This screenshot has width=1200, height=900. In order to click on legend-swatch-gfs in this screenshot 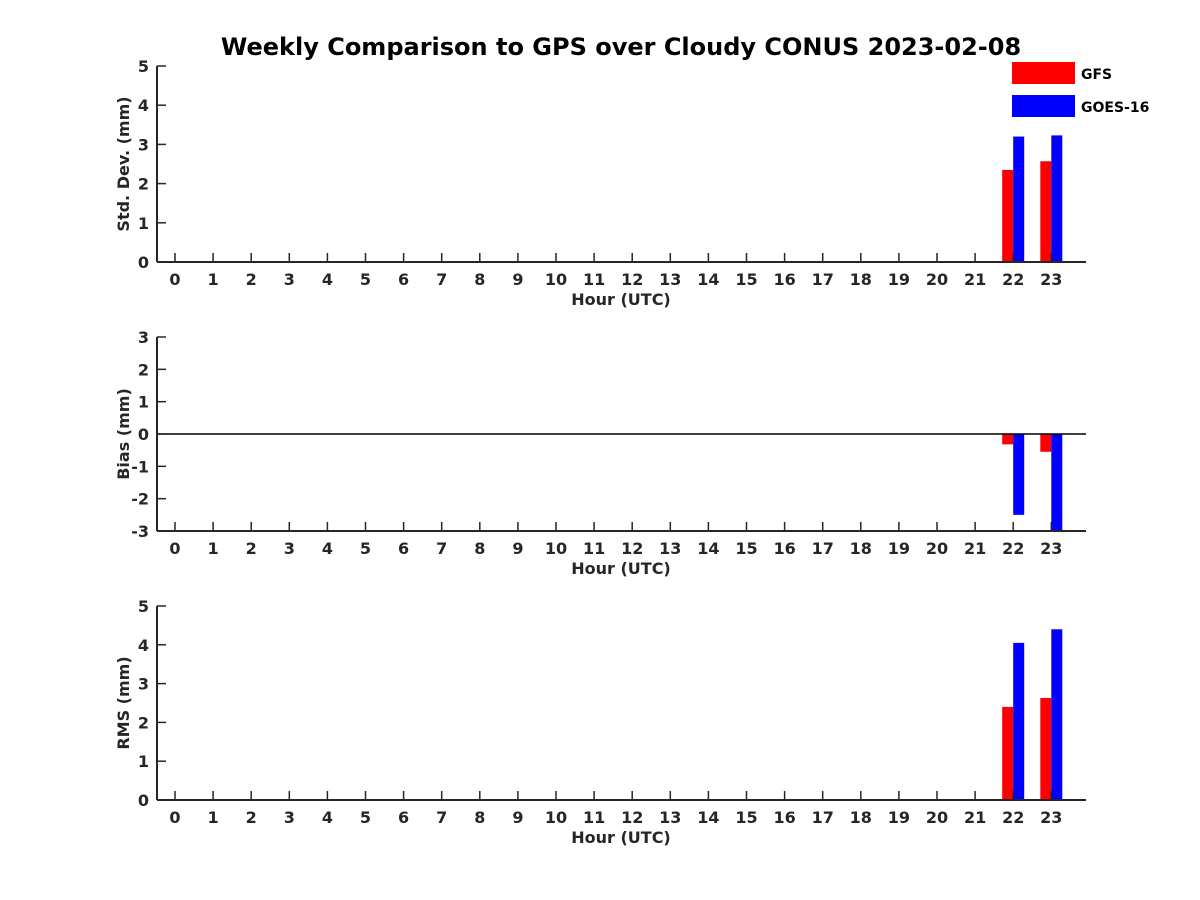, I will do `click(1043, 73)`.